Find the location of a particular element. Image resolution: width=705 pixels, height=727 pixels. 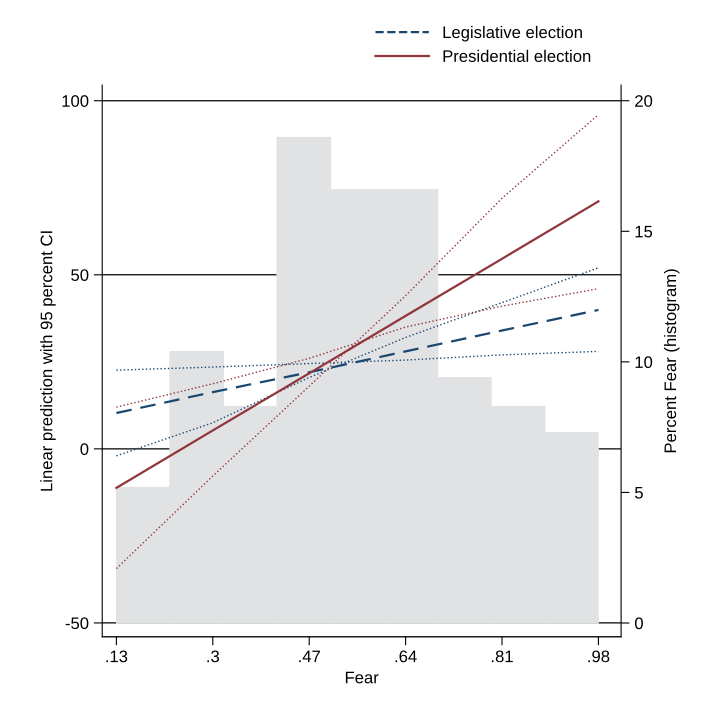

y-tick-label: -50 is located at coordinates (77, 623).